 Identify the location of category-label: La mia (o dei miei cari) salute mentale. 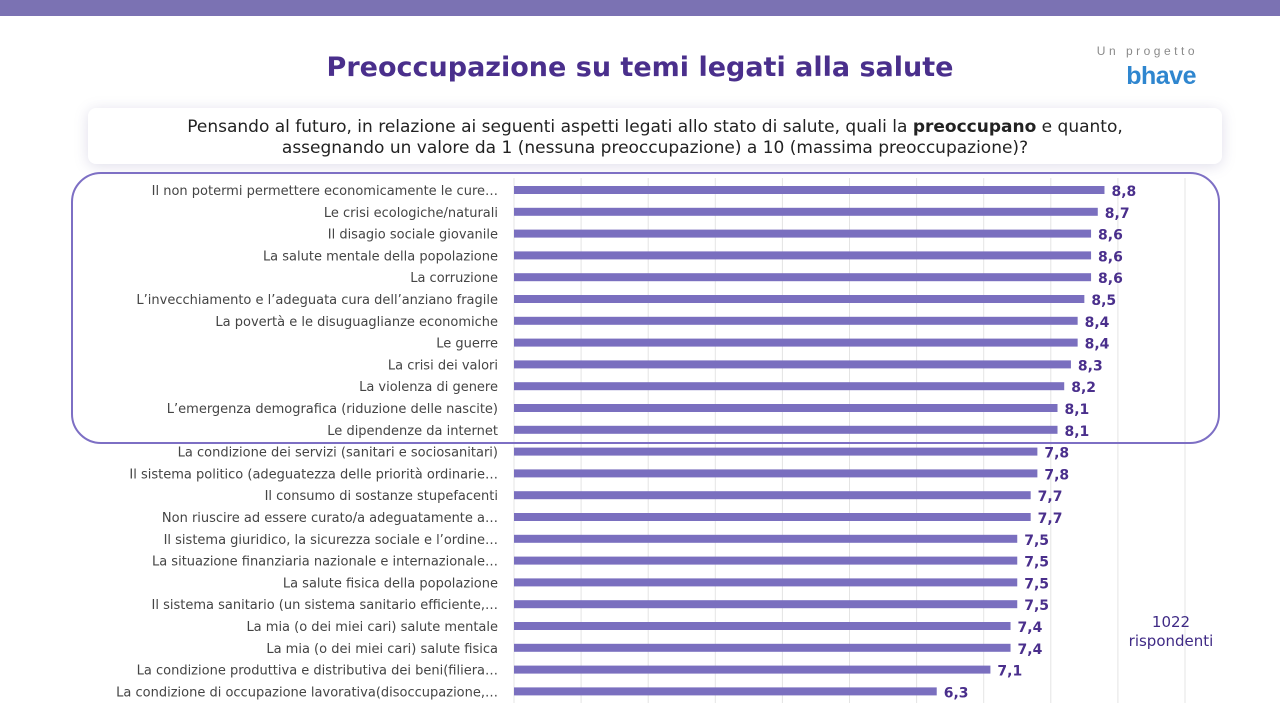
(372, 627).